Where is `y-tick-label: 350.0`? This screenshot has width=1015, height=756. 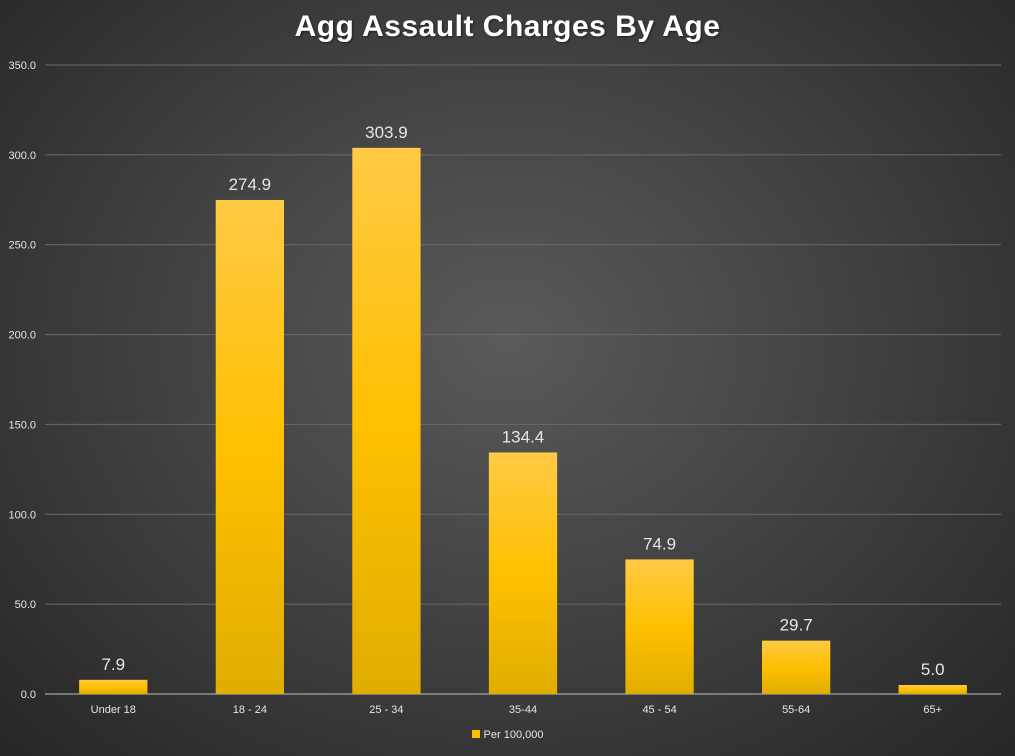 y-tick-label: 350.0 is located at coordinates (22, 66).